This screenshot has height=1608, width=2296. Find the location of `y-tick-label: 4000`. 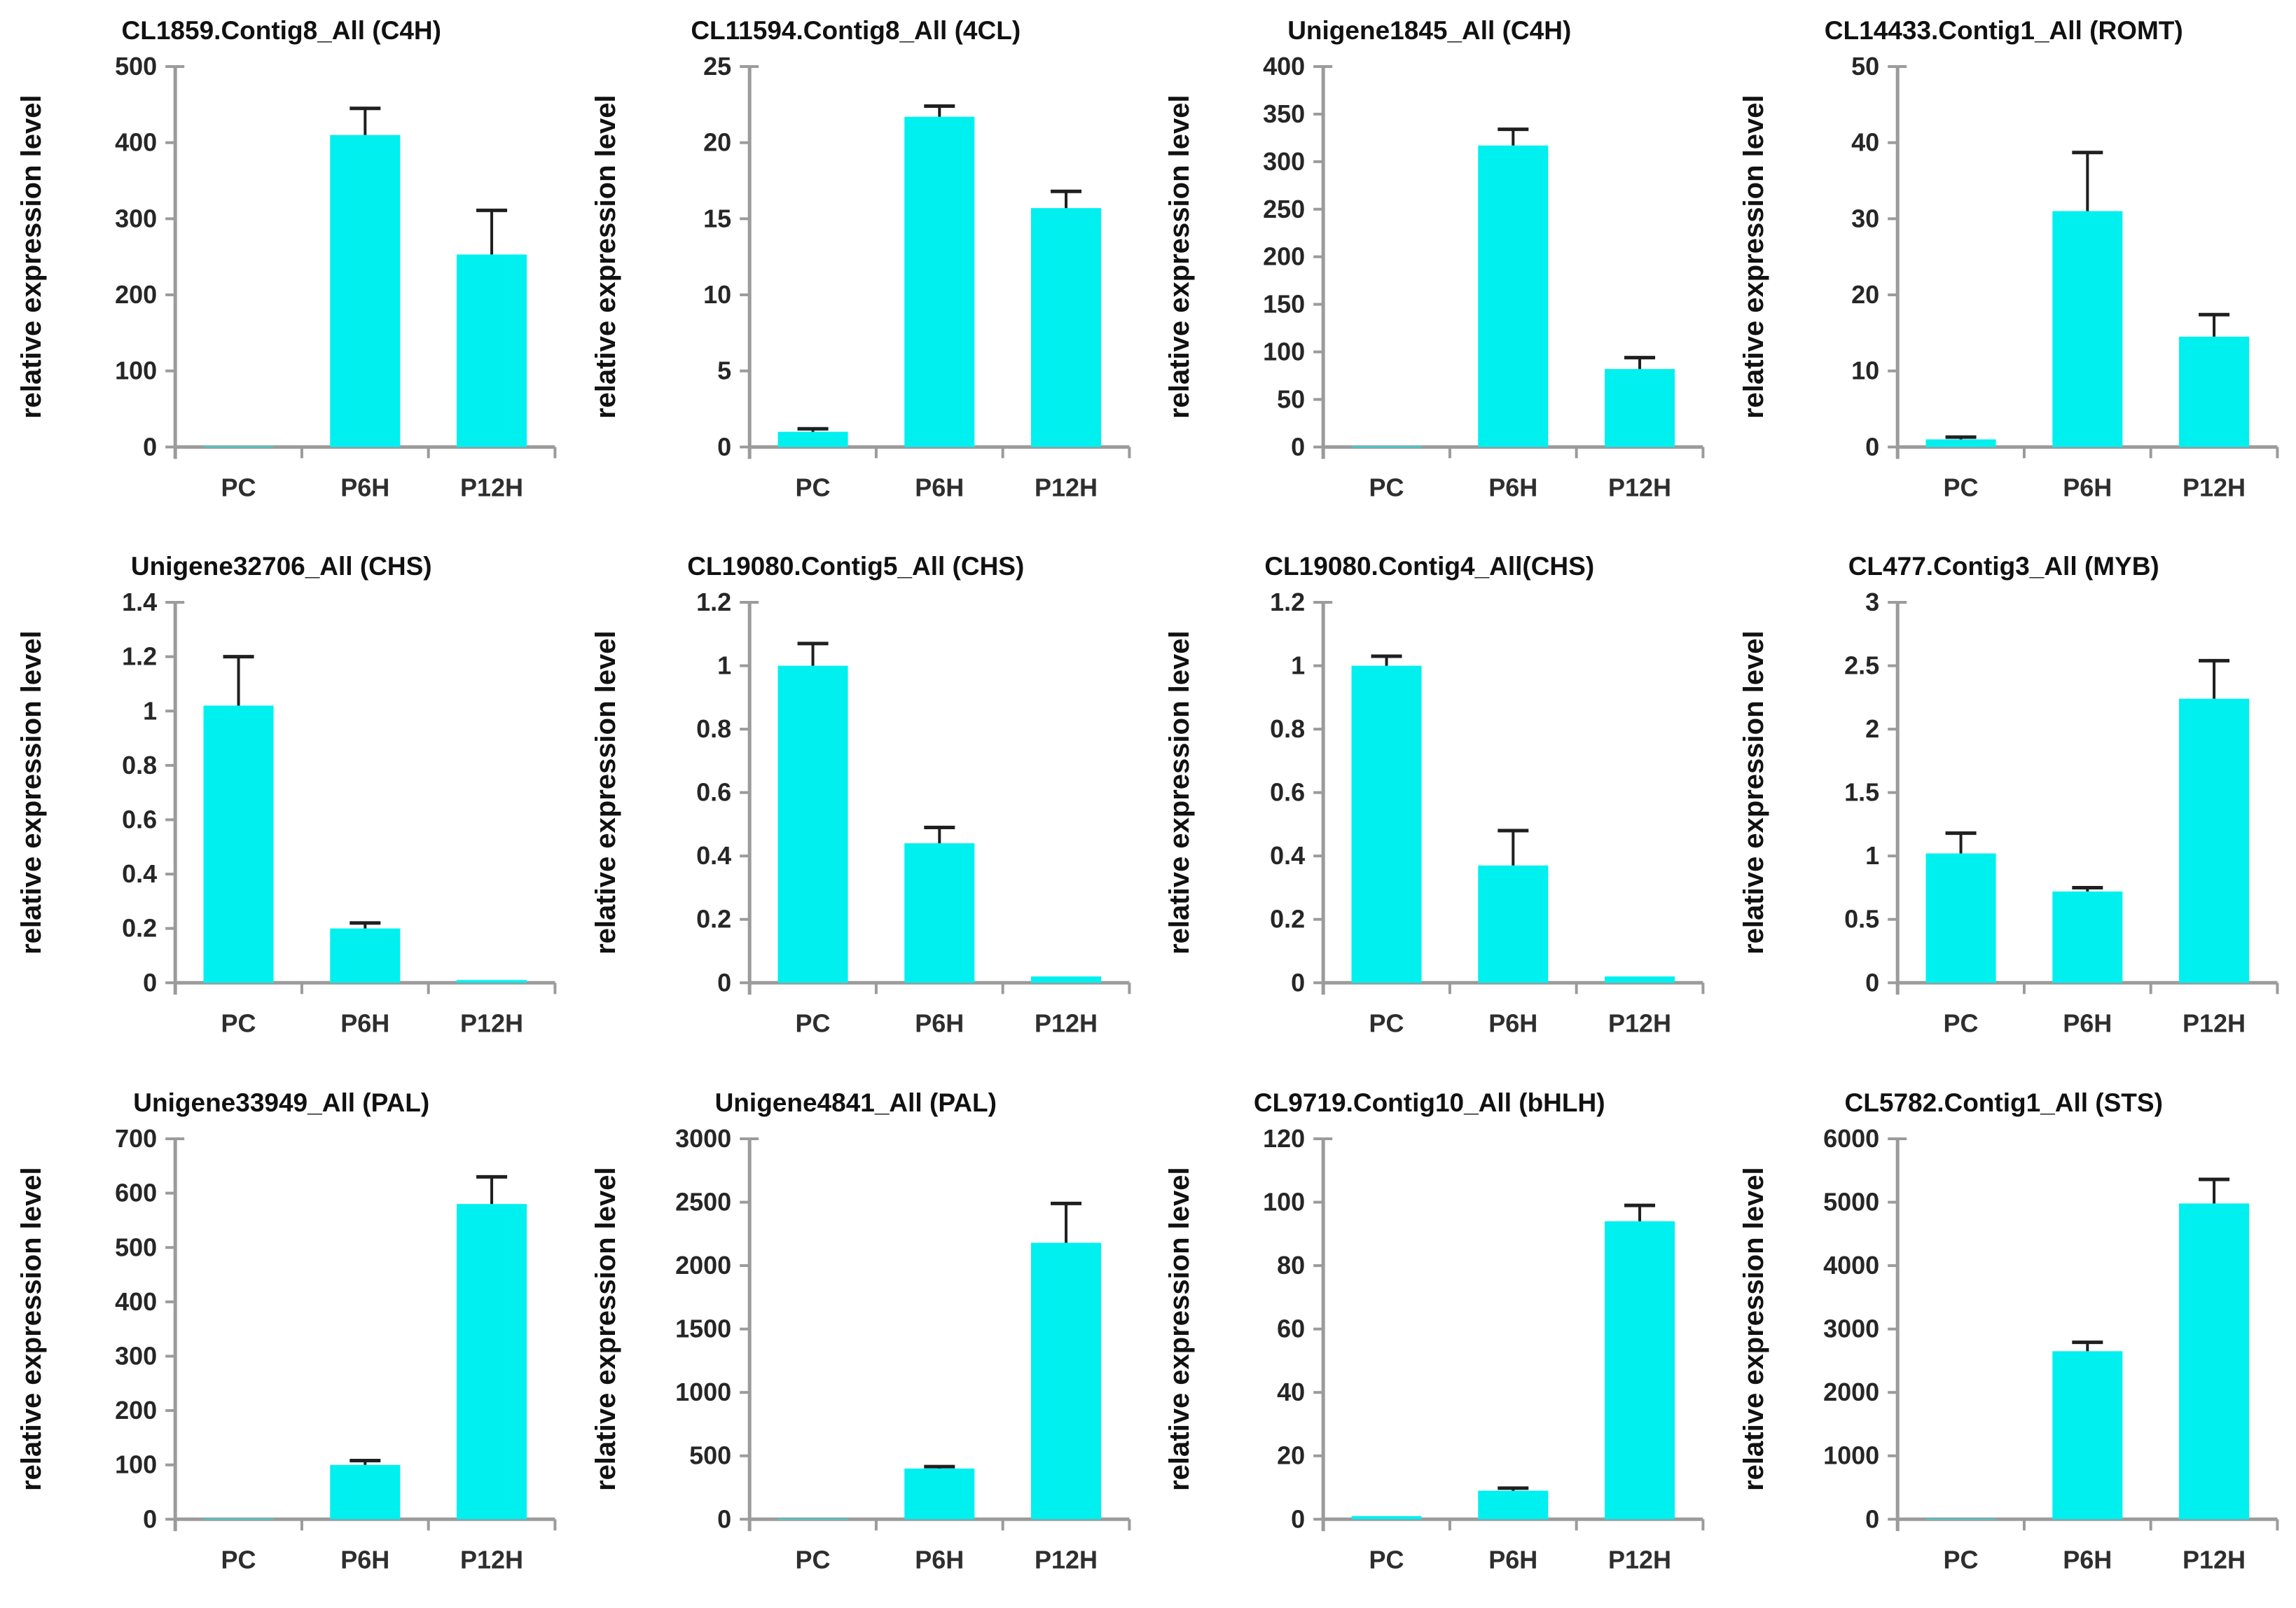

y-tick-label: 4000 is located at coordinates (1851, 1265).